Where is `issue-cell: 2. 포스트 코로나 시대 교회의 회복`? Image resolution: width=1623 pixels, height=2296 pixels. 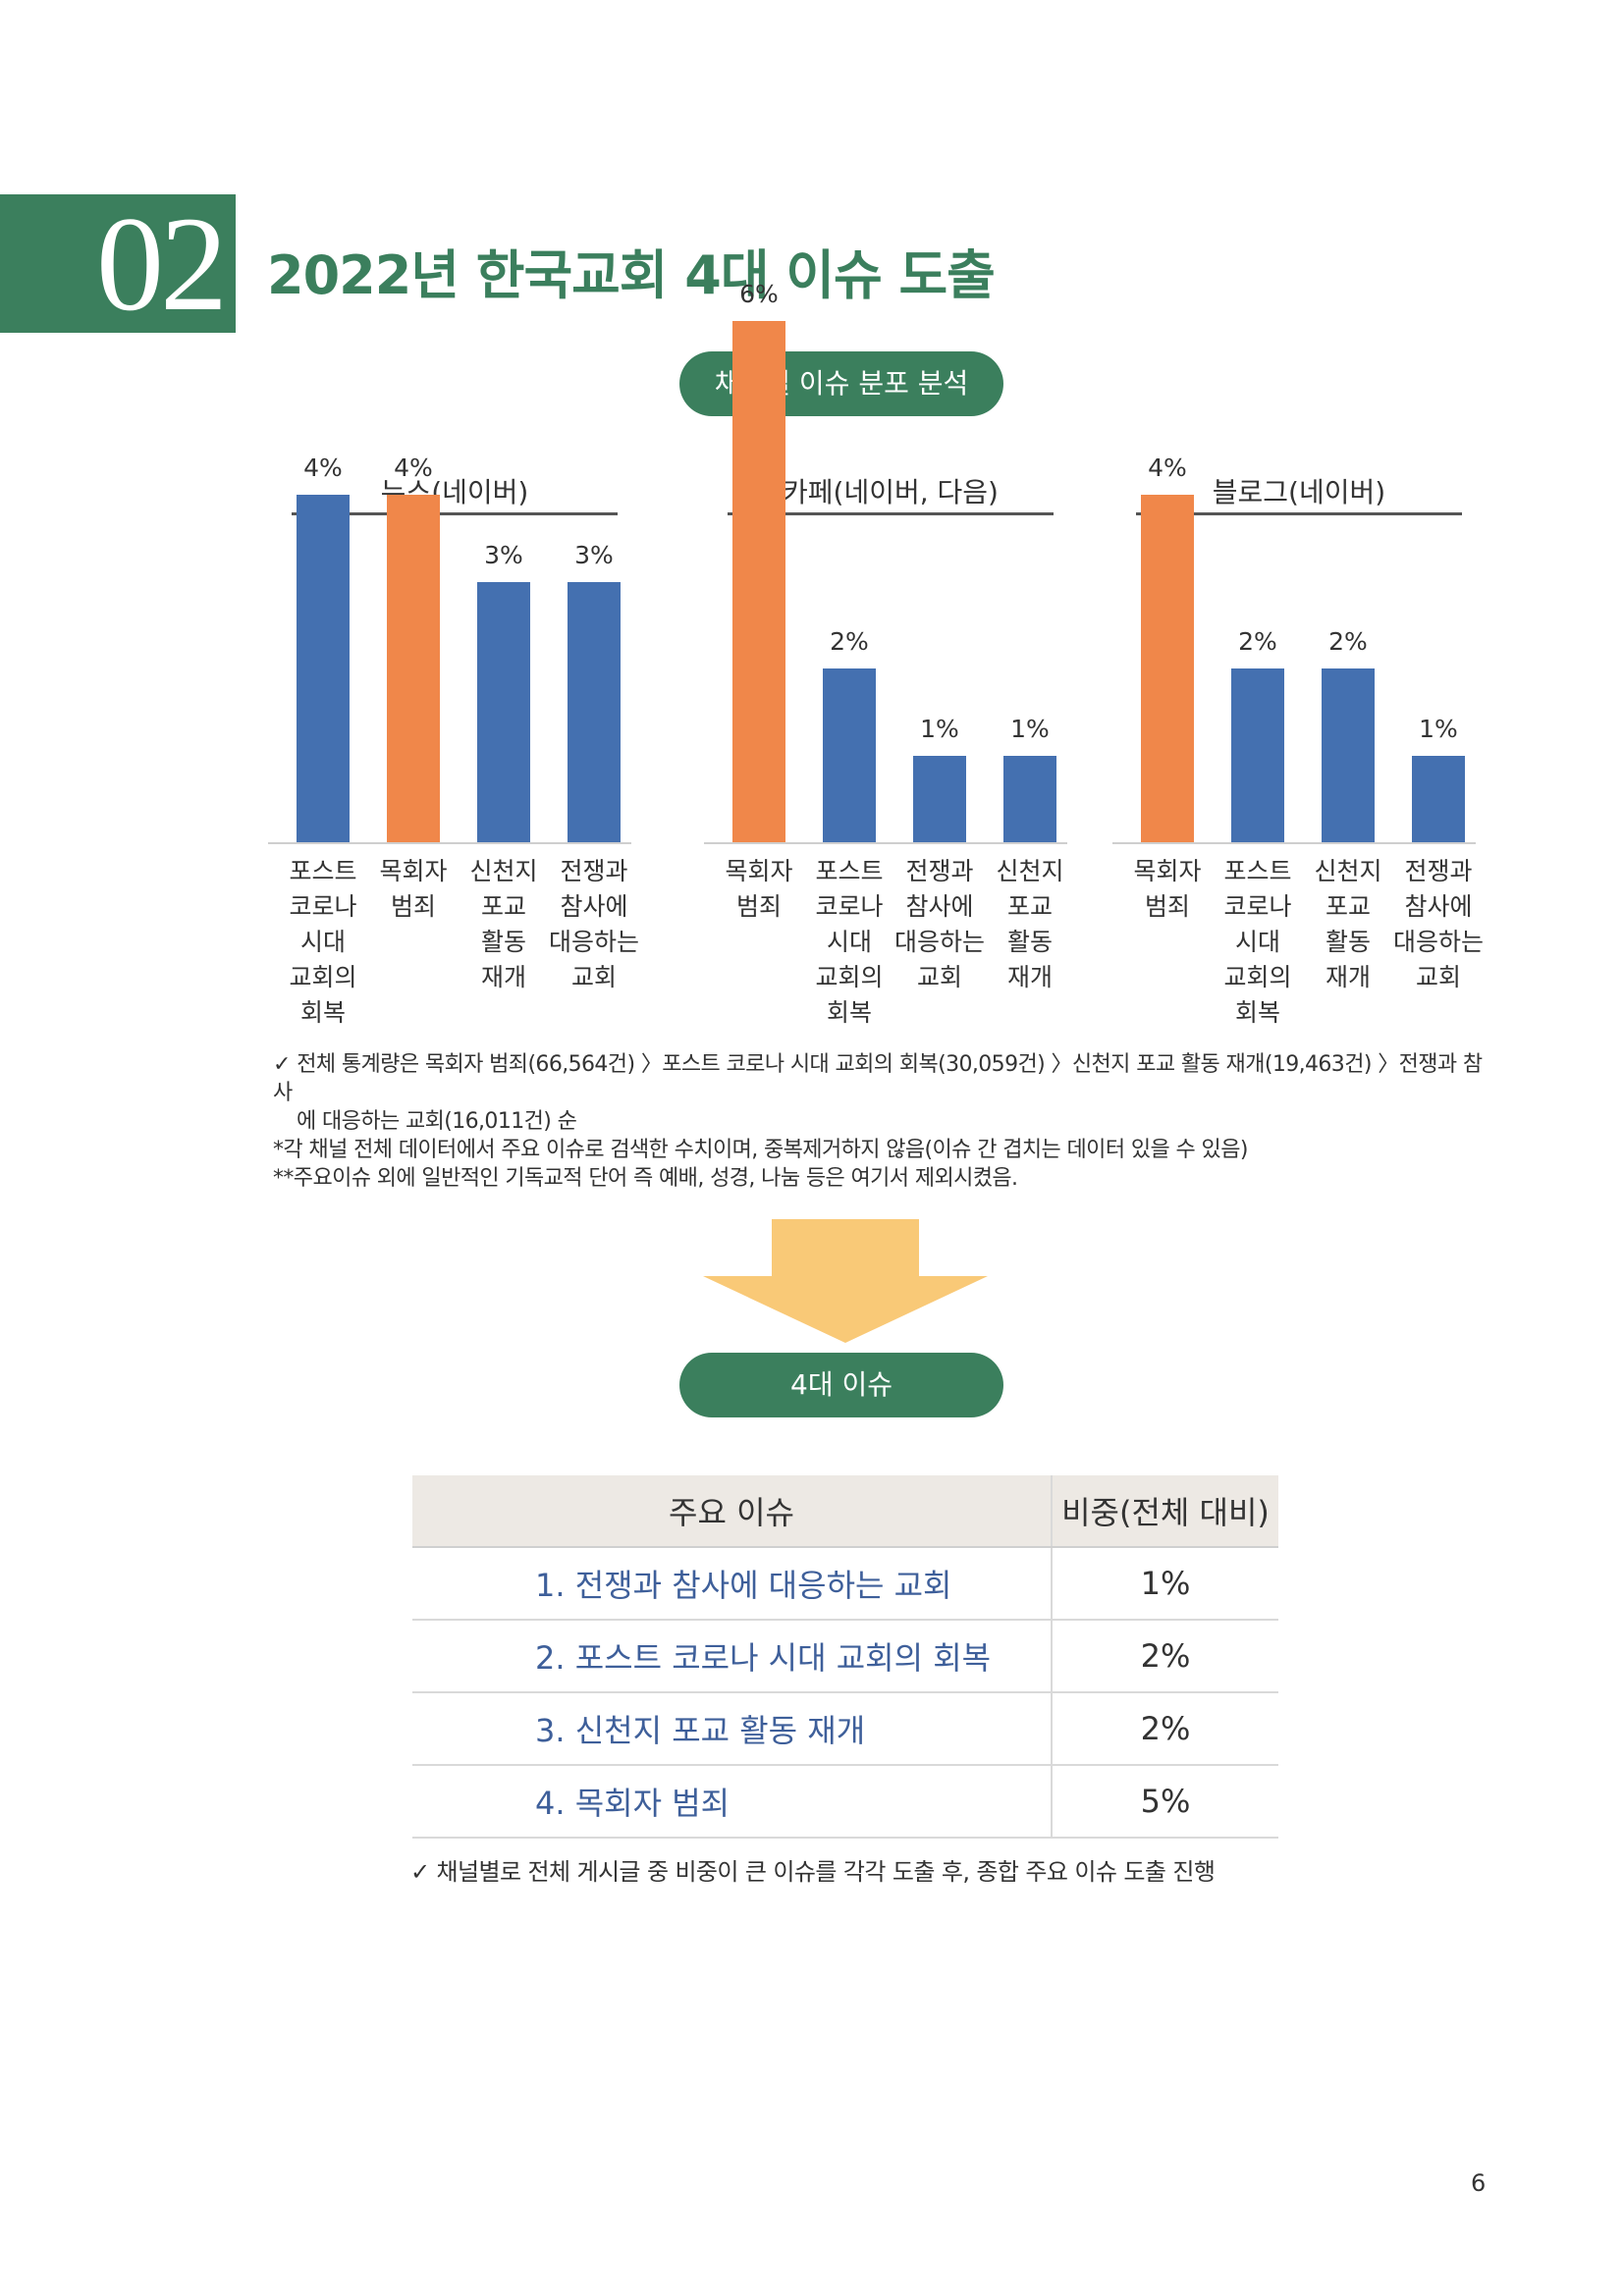
issue-cell: 2. 포스트 코로나 시대 교회의 회복 is located at coordinates (732, 1656).